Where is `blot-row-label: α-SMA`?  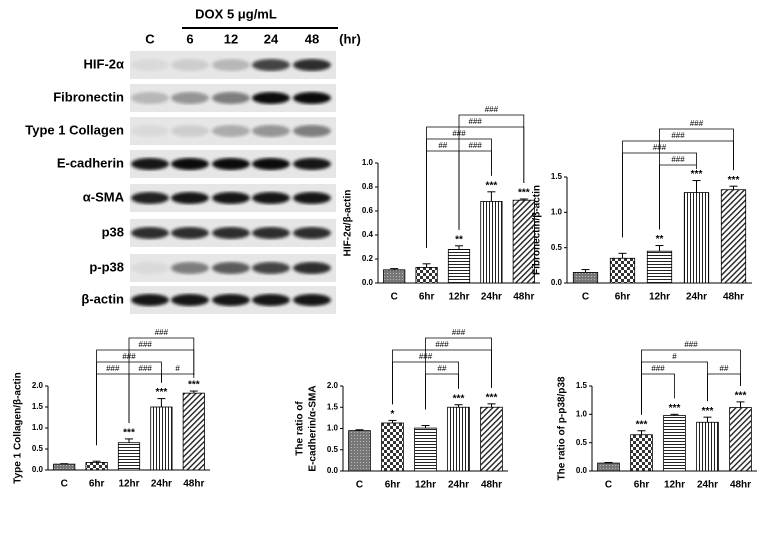 blot-row-label: α-SMA is located at coordinates (104, 196).